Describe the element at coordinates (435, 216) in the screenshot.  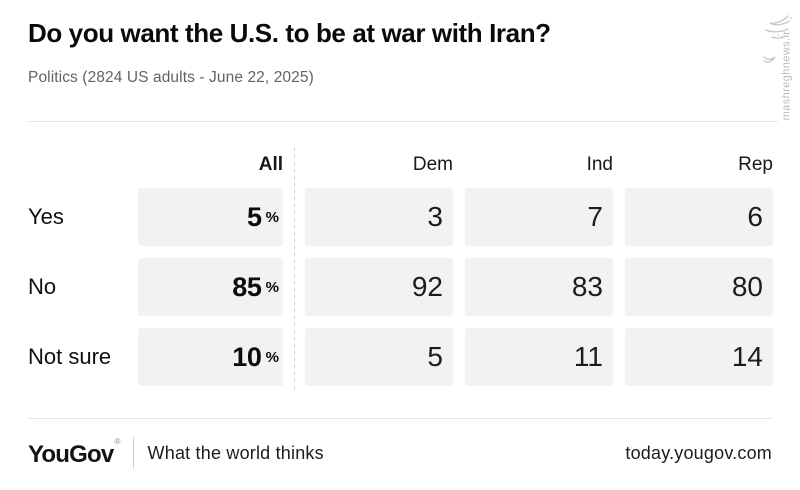
I see `value-yes-dem: 3` at that location.